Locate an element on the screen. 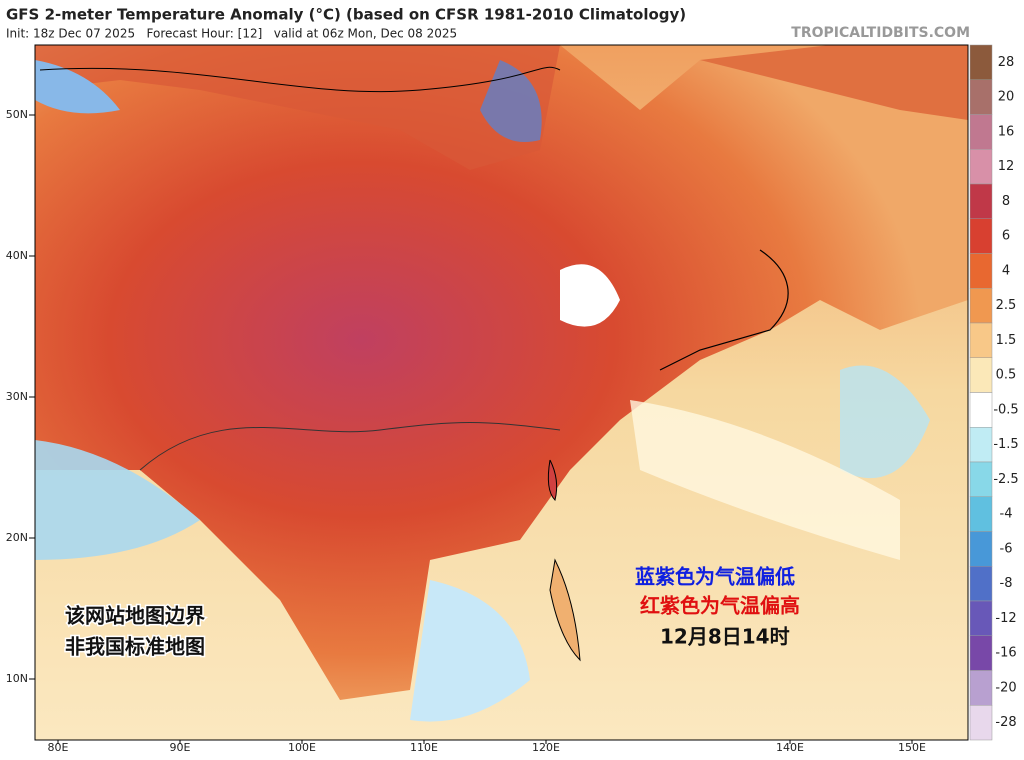 This screenshot has height=760, width=1024. colorbar-label: -20 is located at coordinates (1005, 687).